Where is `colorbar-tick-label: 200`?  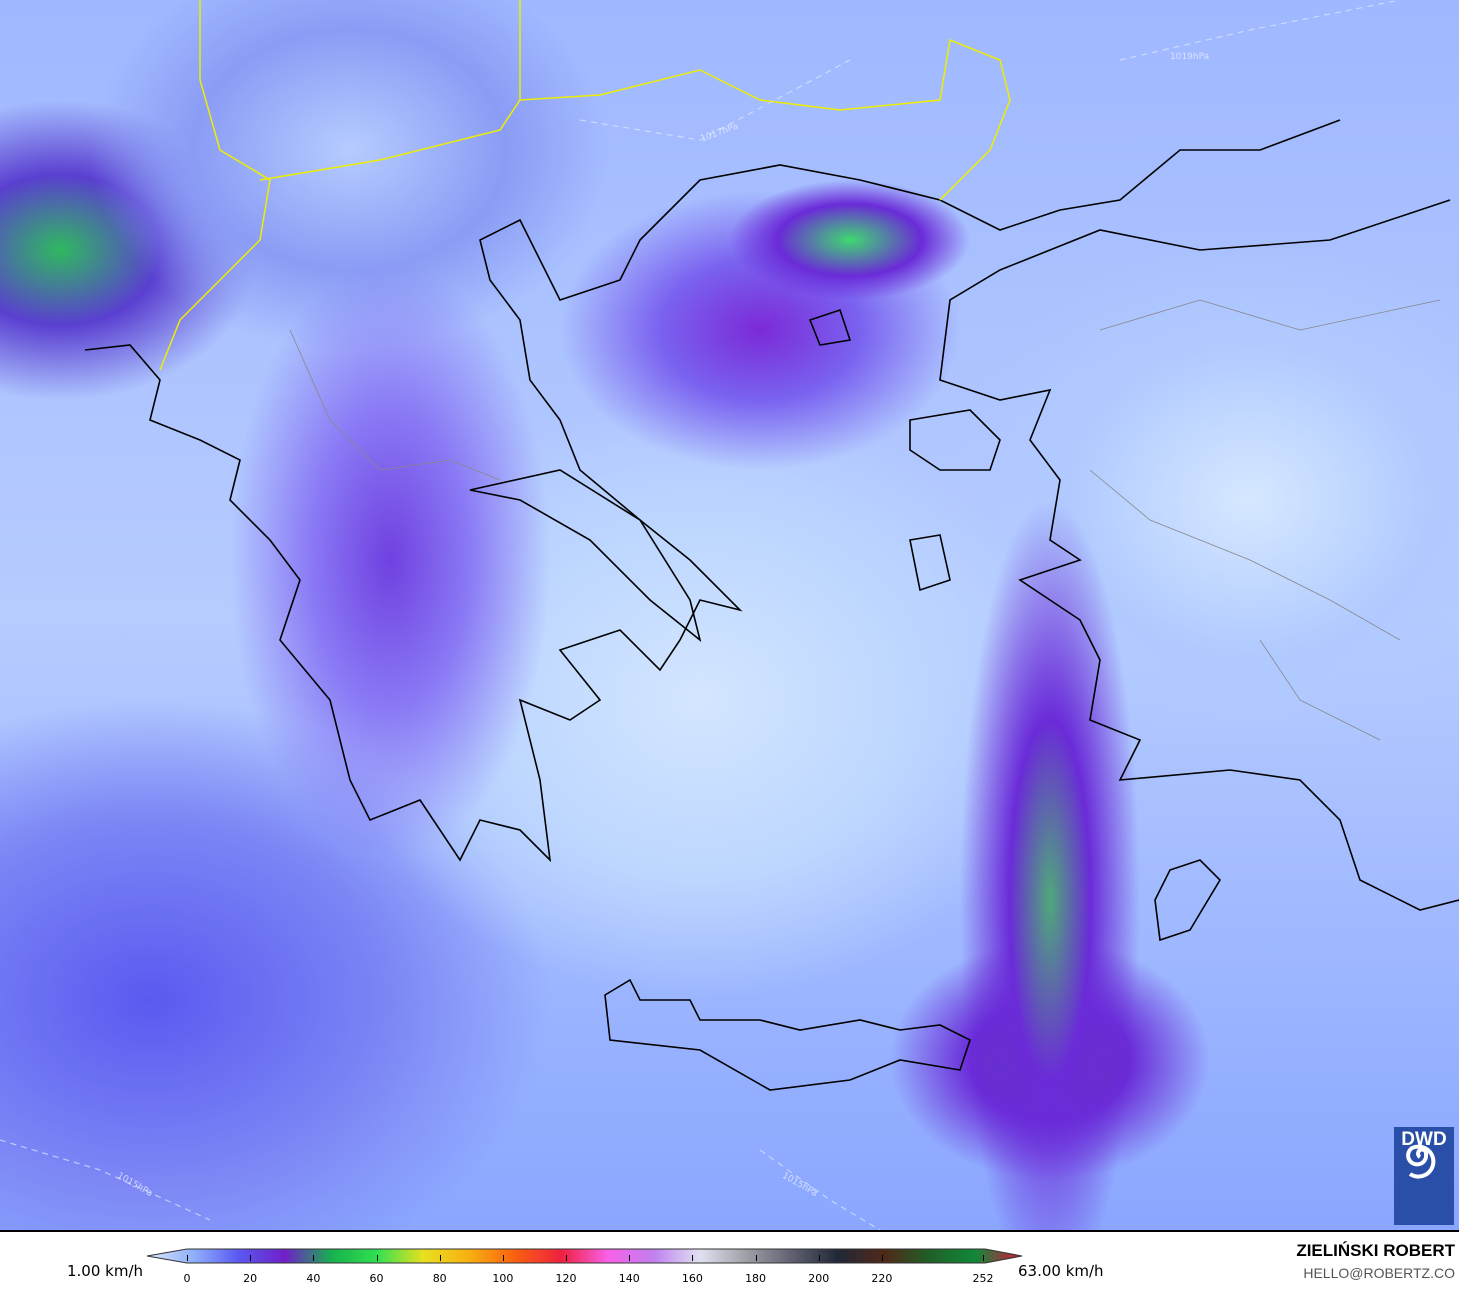 colorbar-tick-label: 200 is located at coordinates (819, 1278).